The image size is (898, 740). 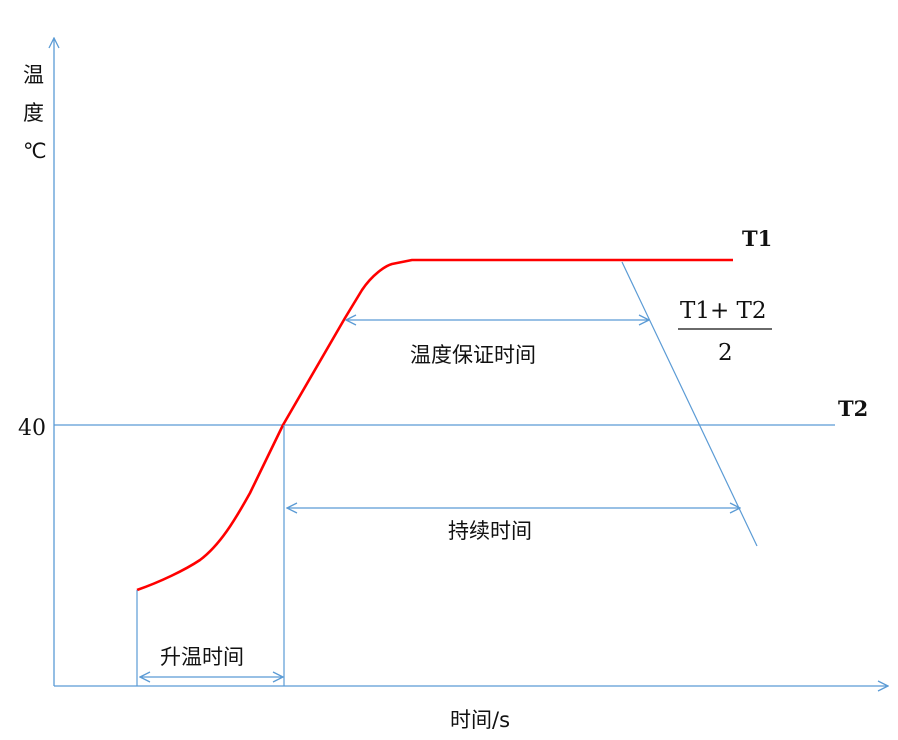 I want to click on duration-time-label: 持续时间, so click(x=490, y=531).